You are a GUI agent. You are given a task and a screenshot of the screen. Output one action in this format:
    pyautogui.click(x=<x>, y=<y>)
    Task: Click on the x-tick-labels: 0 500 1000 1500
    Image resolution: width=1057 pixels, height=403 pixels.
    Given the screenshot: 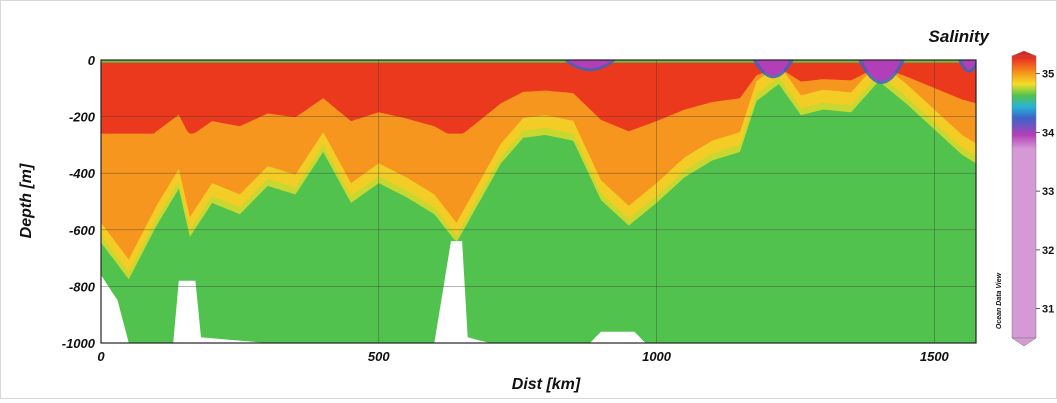 What is the action you would take?
    pyautogui.click(x=523, y=356)
    